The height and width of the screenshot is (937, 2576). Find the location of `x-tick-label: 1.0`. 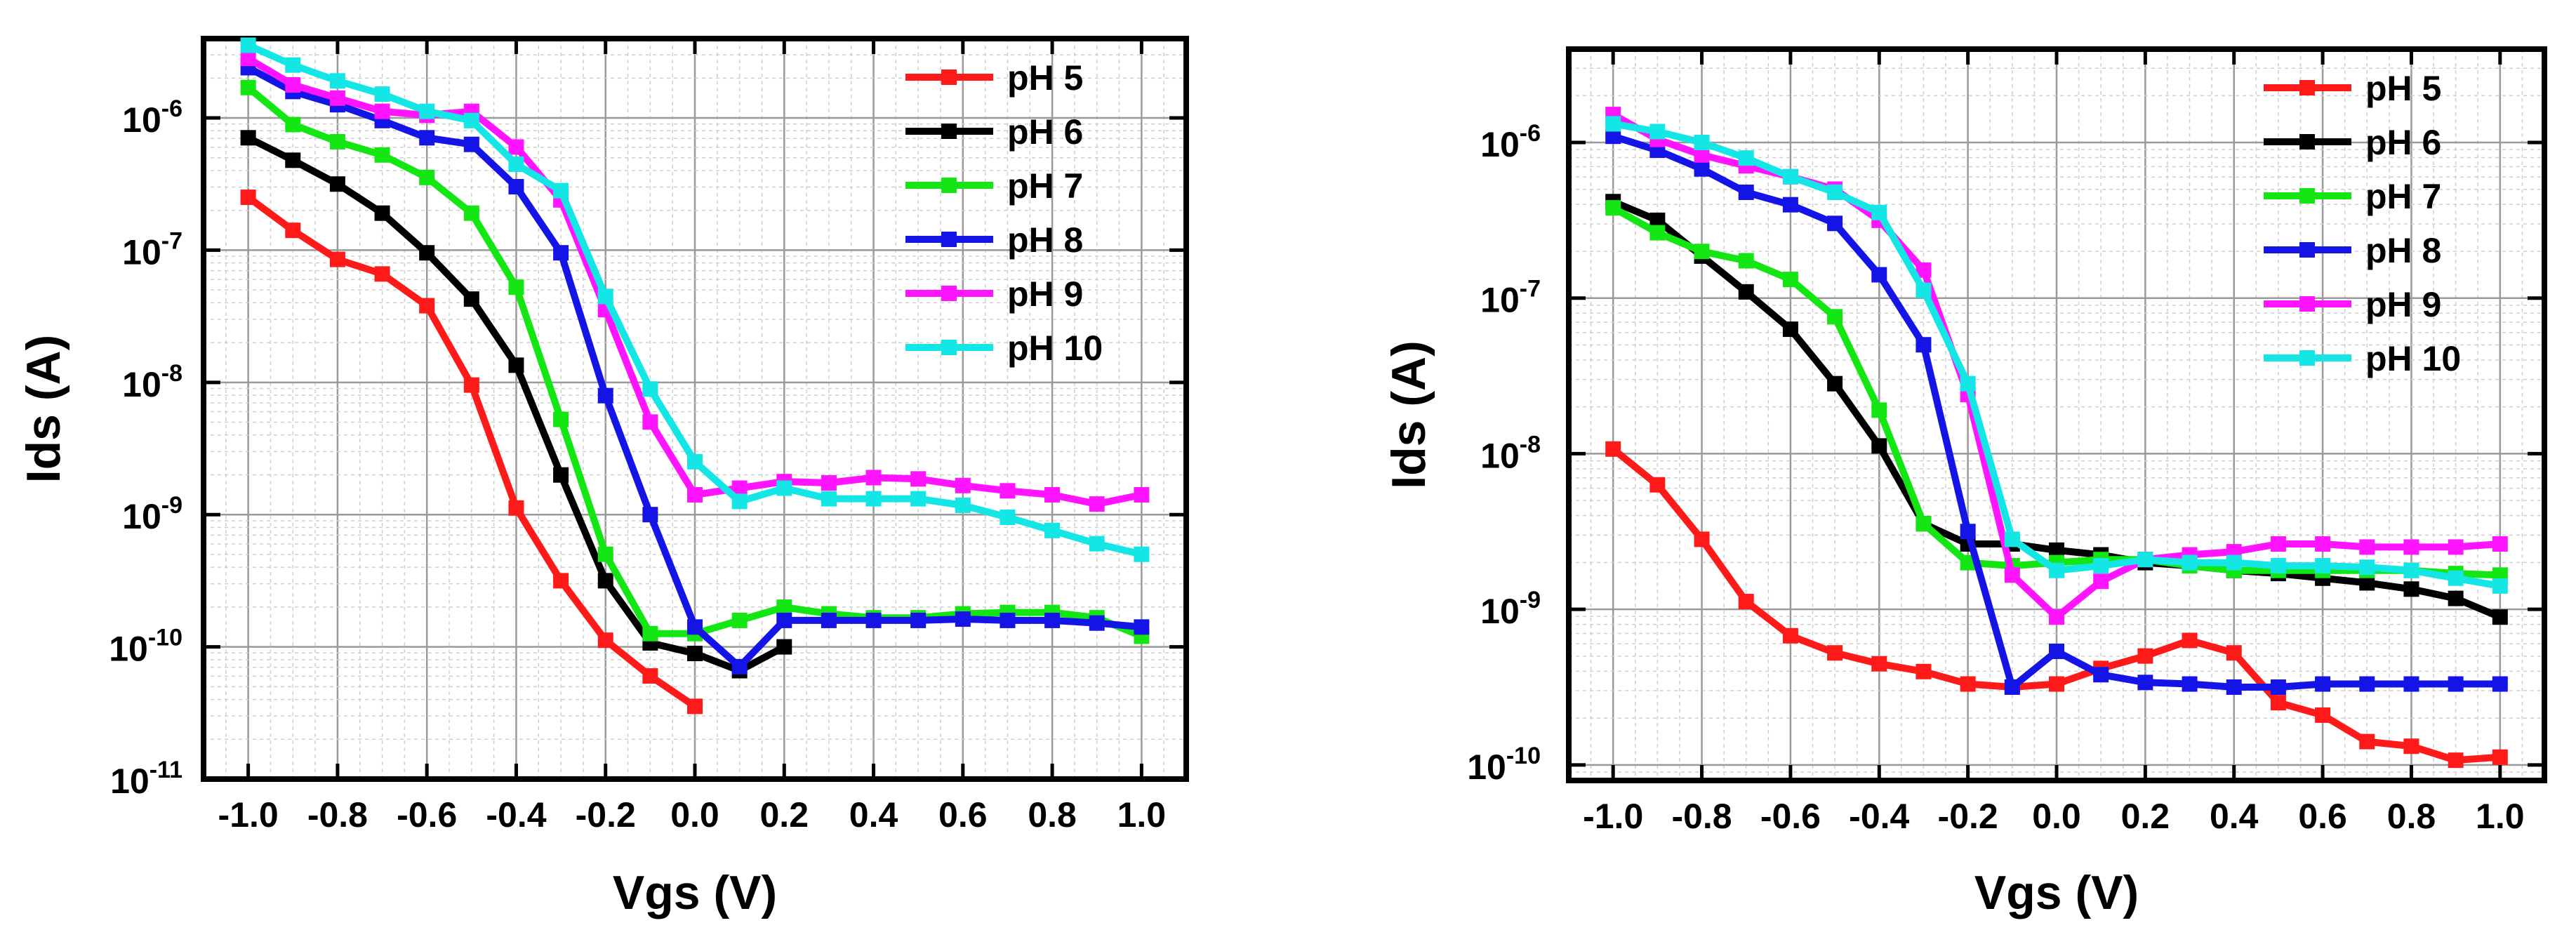

x-tick-label: 1.0 is located at coordinates (2501, 816).